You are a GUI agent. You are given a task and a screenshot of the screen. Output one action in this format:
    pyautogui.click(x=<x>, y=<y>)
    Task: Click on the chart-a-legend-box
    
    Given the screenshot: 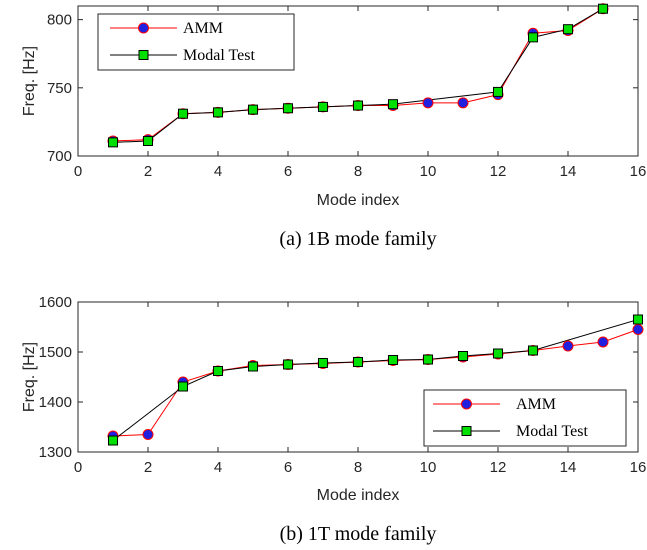 What is the action you would take?
    pyautogui.click(x=196, y=42)
    